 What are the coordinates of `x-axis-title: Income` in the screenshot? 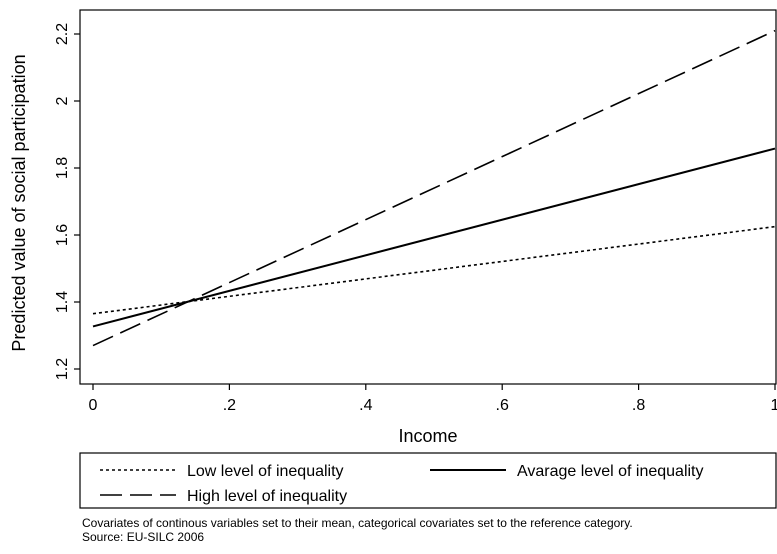 It's located at (427, 436).